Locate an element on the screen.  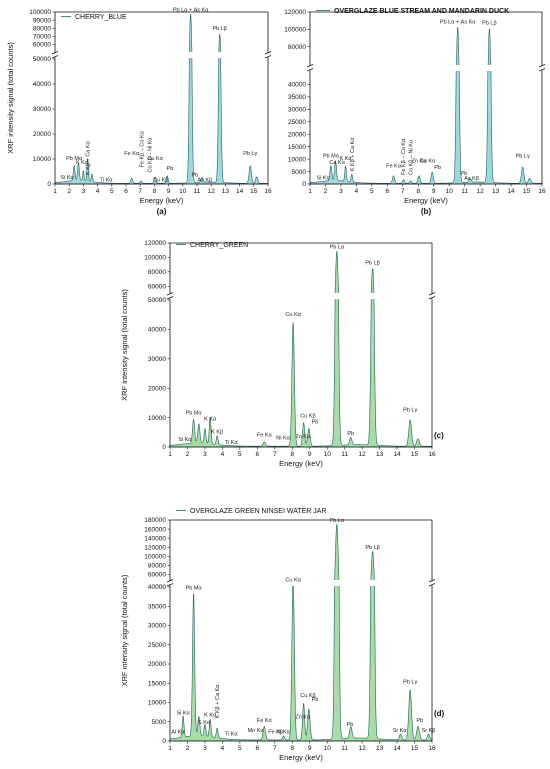
peak-label: K Kα is located at coordinates (210, 420).